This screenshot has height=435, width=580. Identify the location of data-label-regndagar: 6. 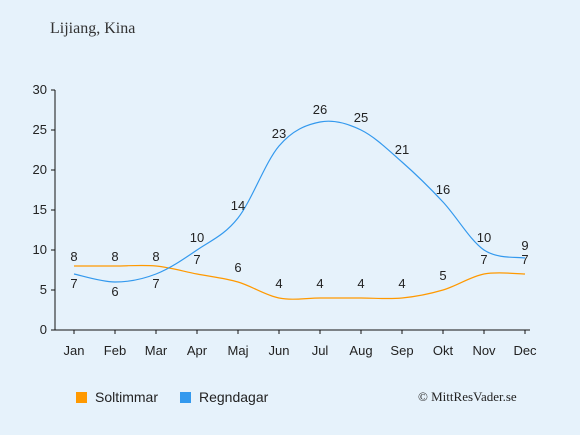
(114, 291).